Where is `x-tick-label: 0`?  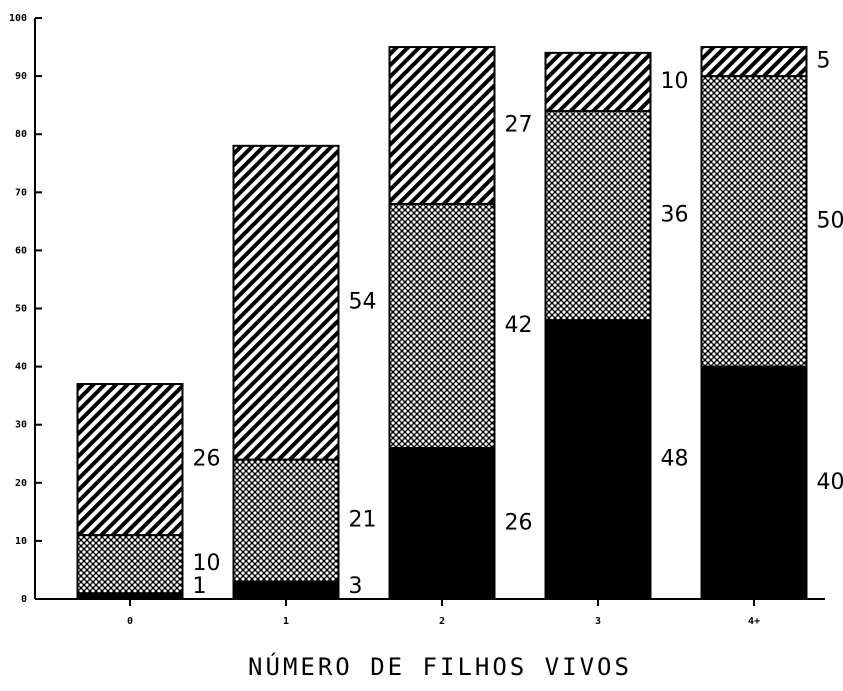
x-tick-label: 0 is located at coordinates (130, 621).